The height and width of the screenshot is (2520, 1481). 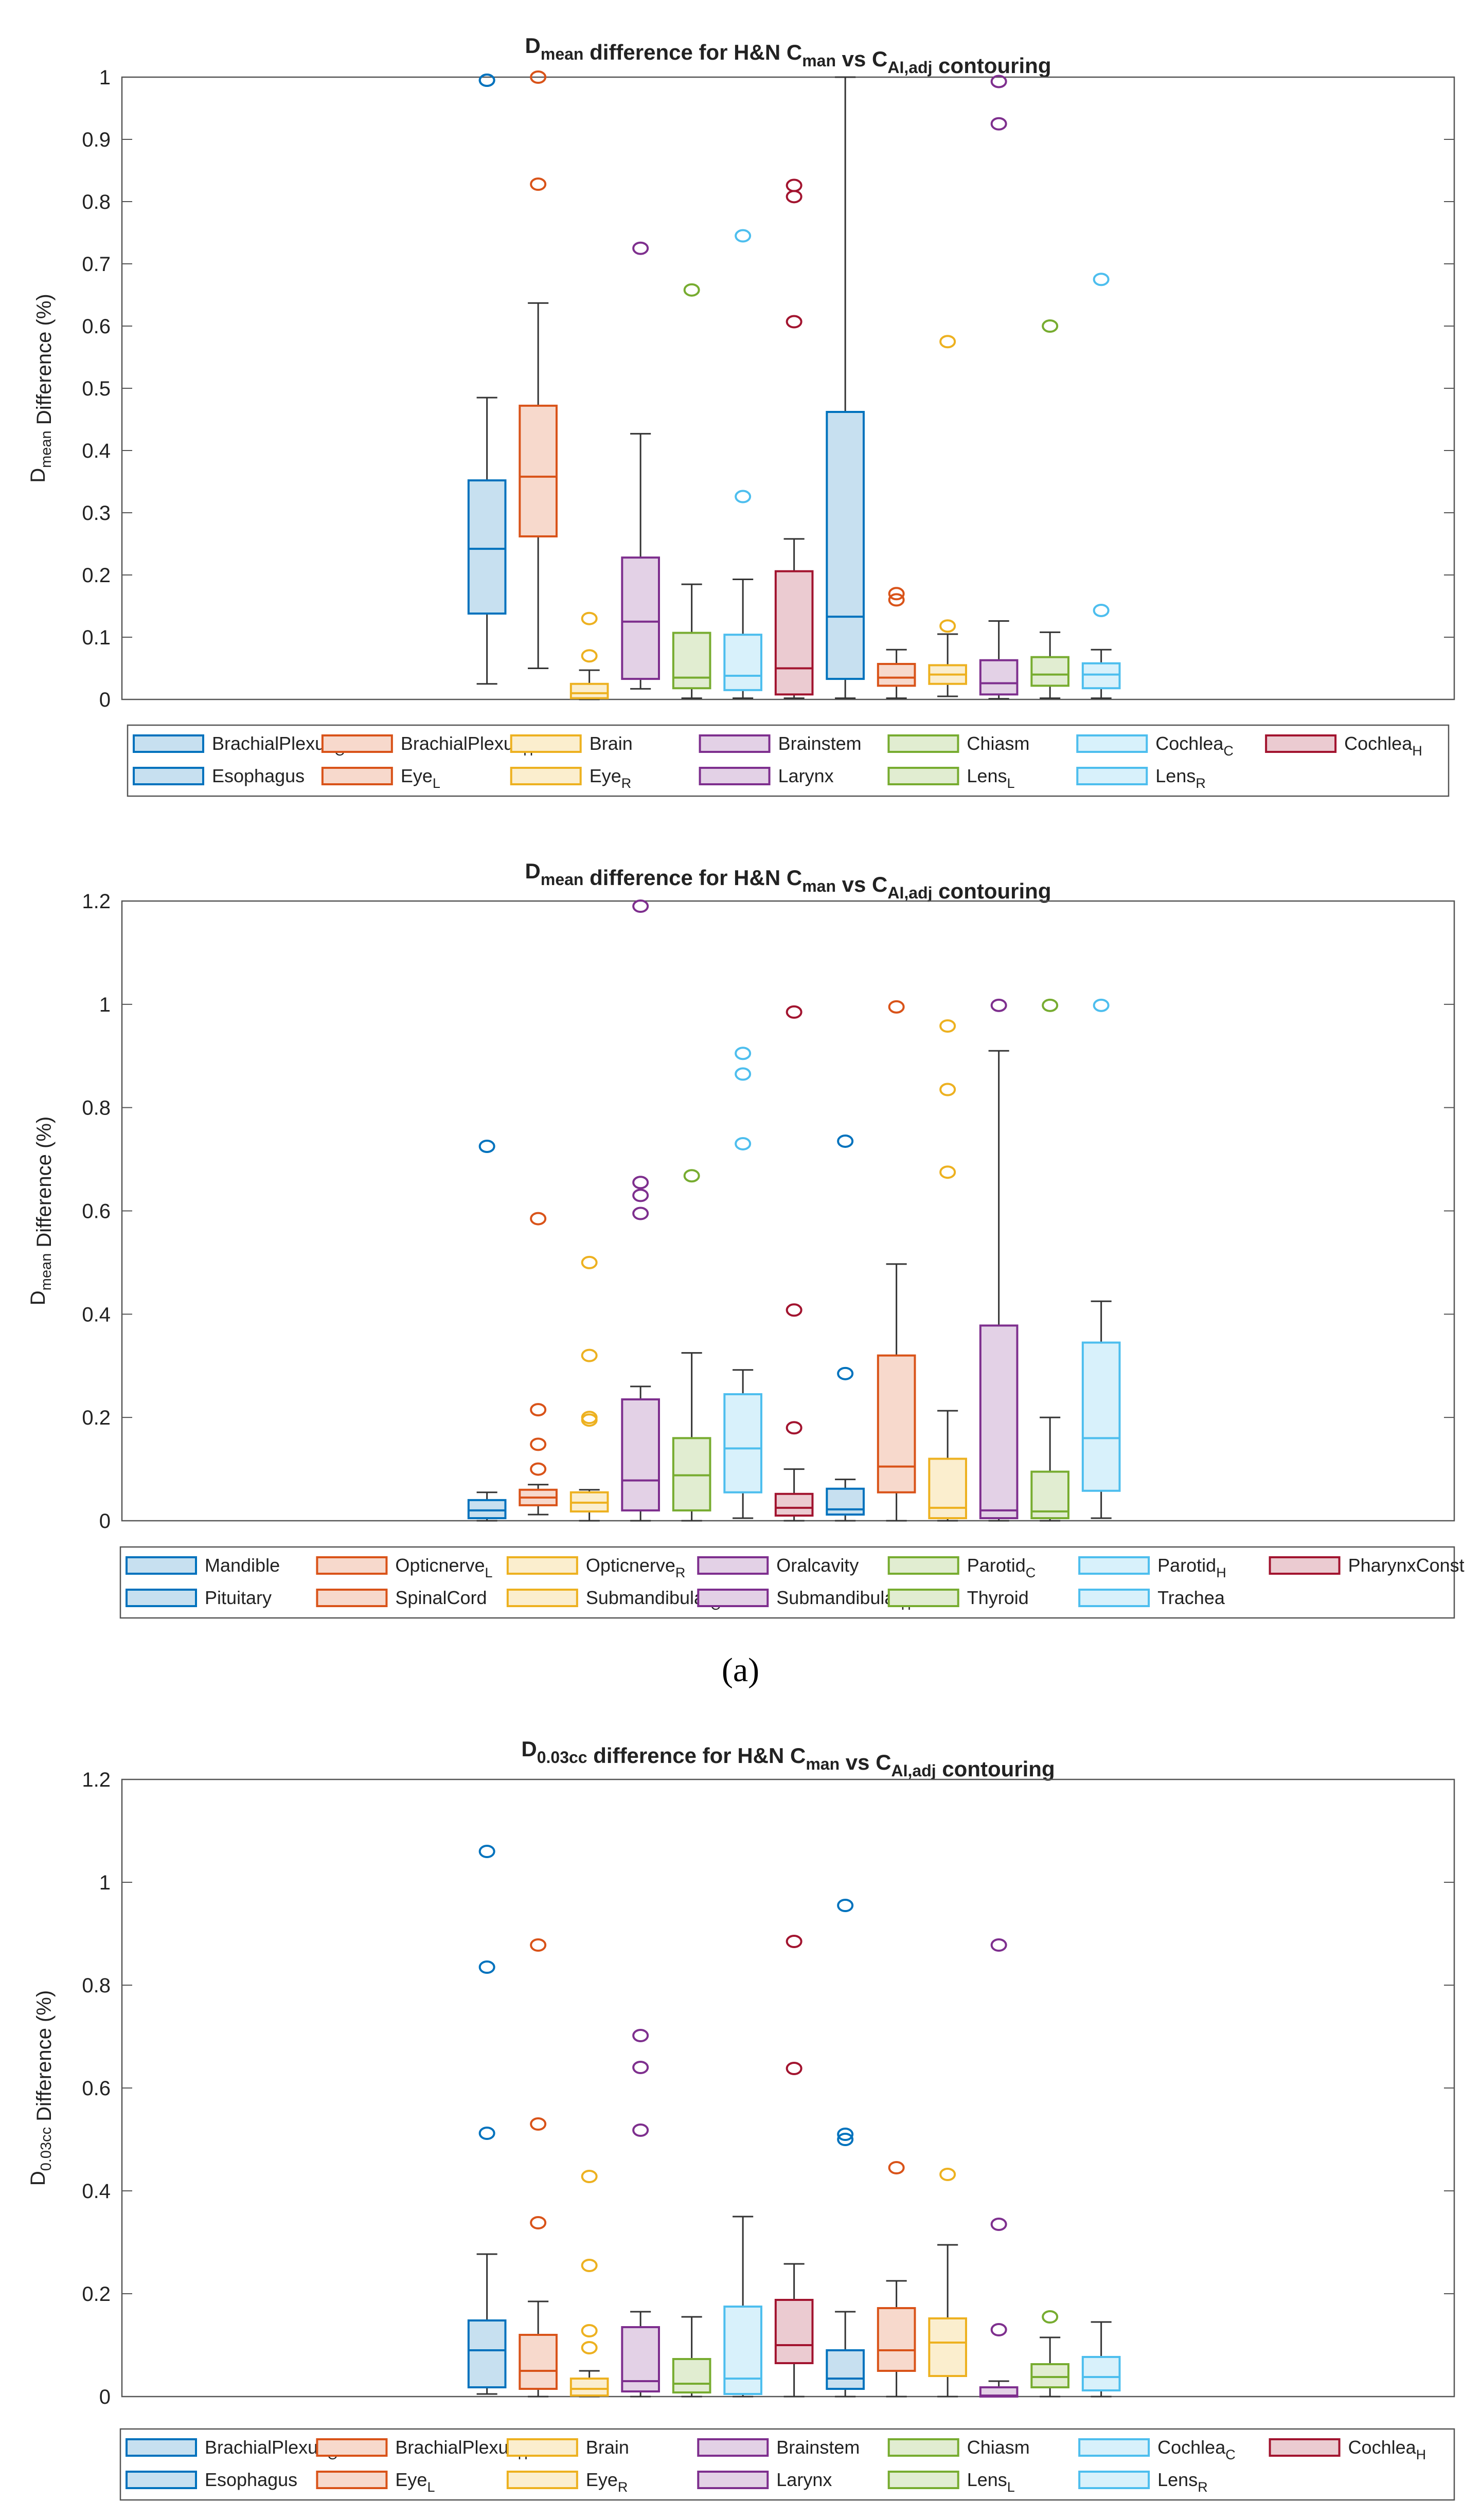 I want to click on legend-item-lens-l: LensL, so click(x=951, y=2482).